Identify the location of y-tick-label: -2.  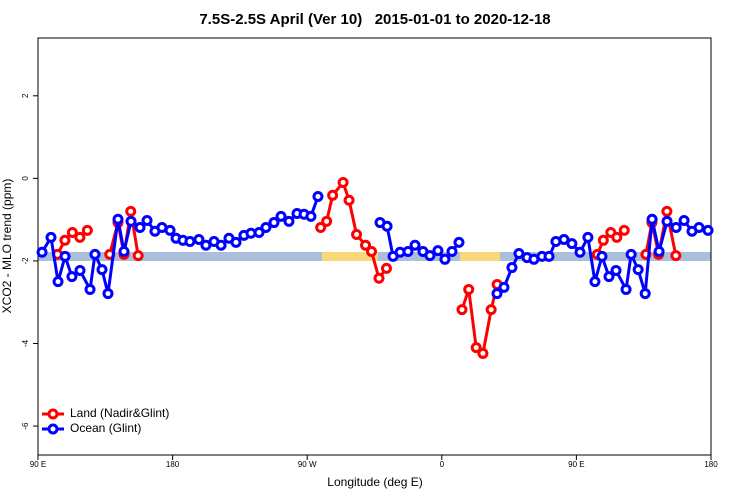
(25, 261).